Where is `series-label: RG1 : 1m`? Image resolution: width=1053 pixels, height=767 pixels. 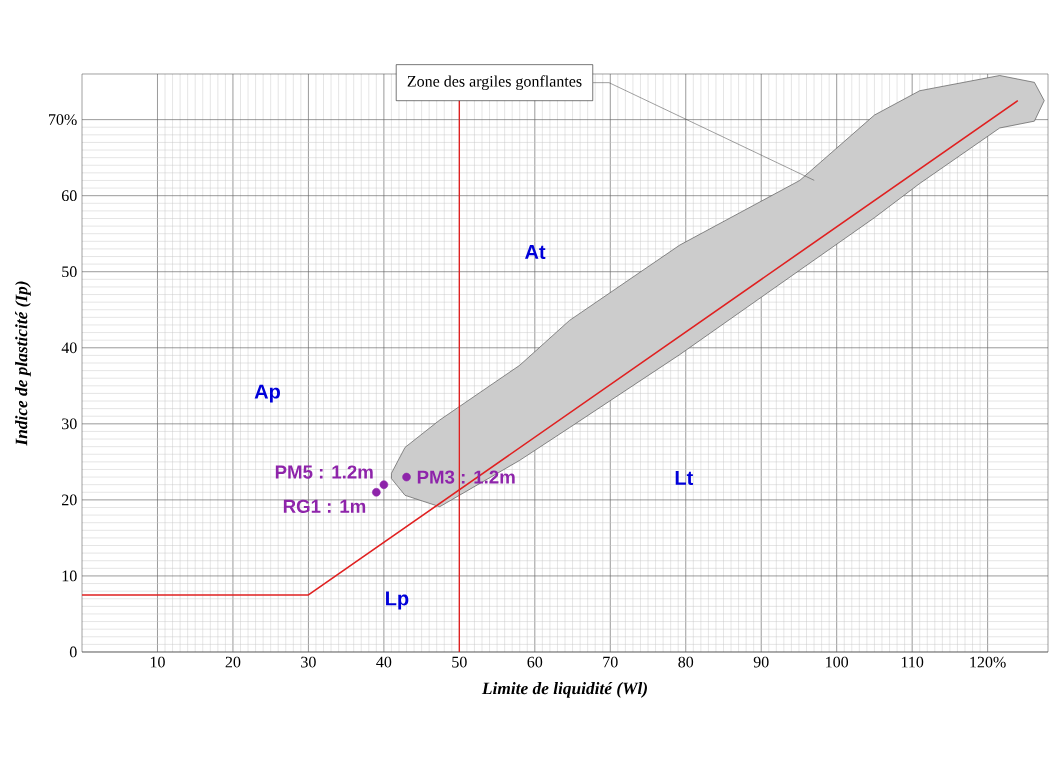 series-label: RG1 : 1m is located at coordinates (324, 506).